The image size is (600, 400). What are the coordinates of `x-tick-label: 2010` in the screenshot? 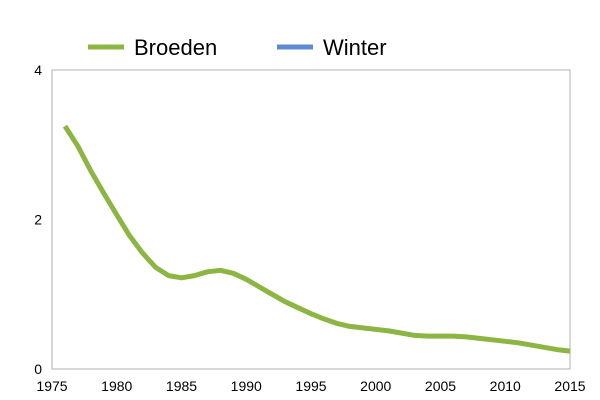 It's located at (505, 386).